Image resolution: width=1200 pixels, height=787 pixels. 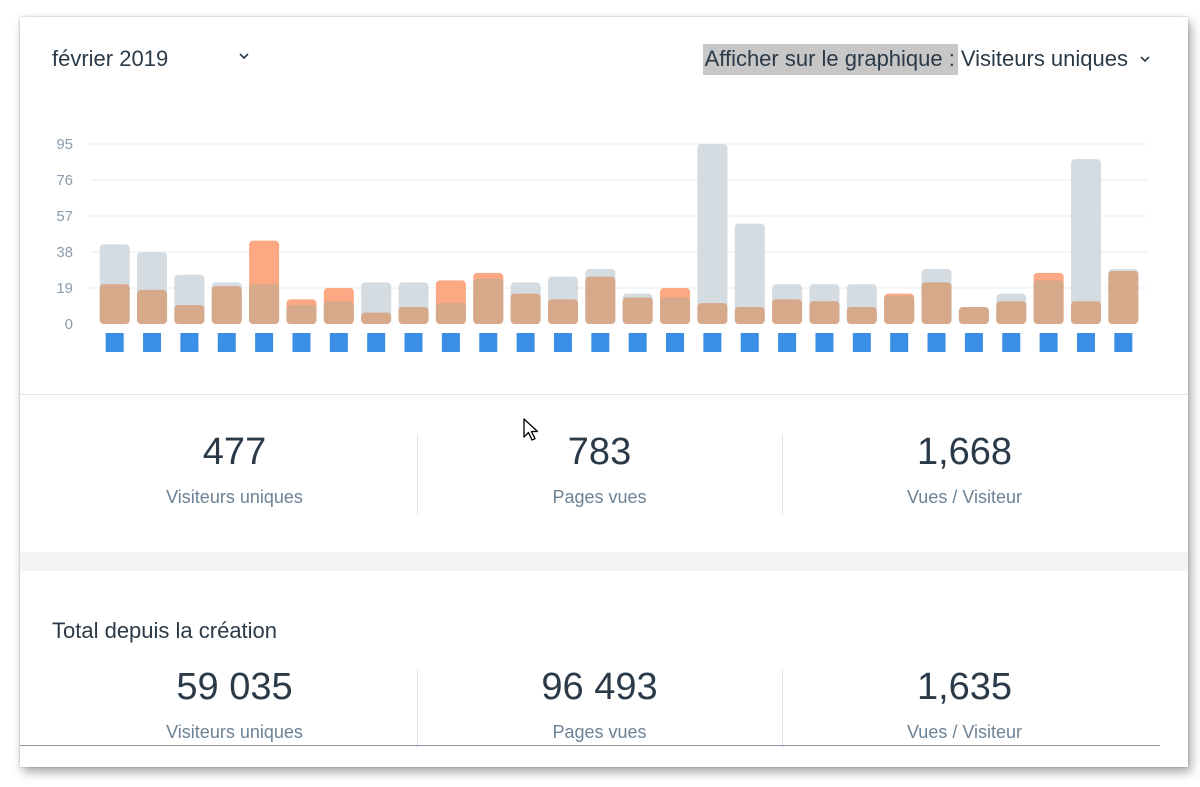 I want to click on x-tick-label: 23, so click(x=936, y=344).